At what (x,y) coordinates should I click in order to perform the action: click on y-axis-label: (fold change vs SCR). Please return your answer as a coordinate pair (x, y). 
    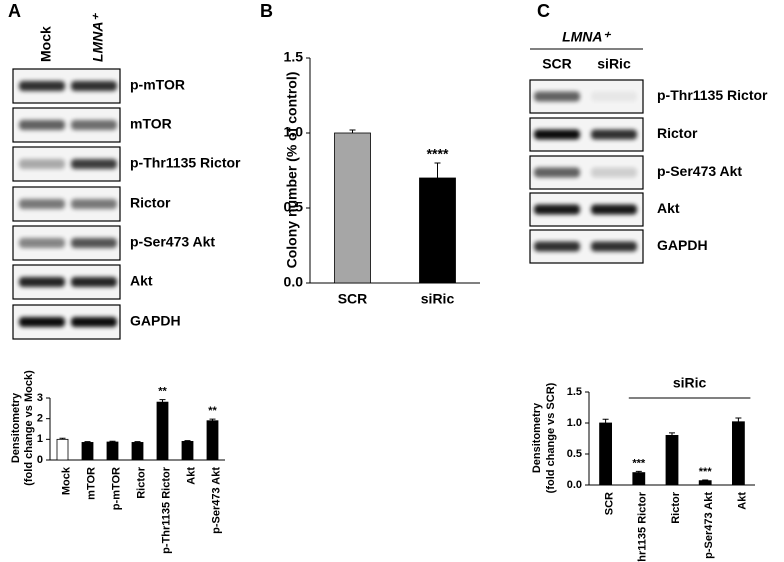
    Looking at the image, I should click on (551, 437).